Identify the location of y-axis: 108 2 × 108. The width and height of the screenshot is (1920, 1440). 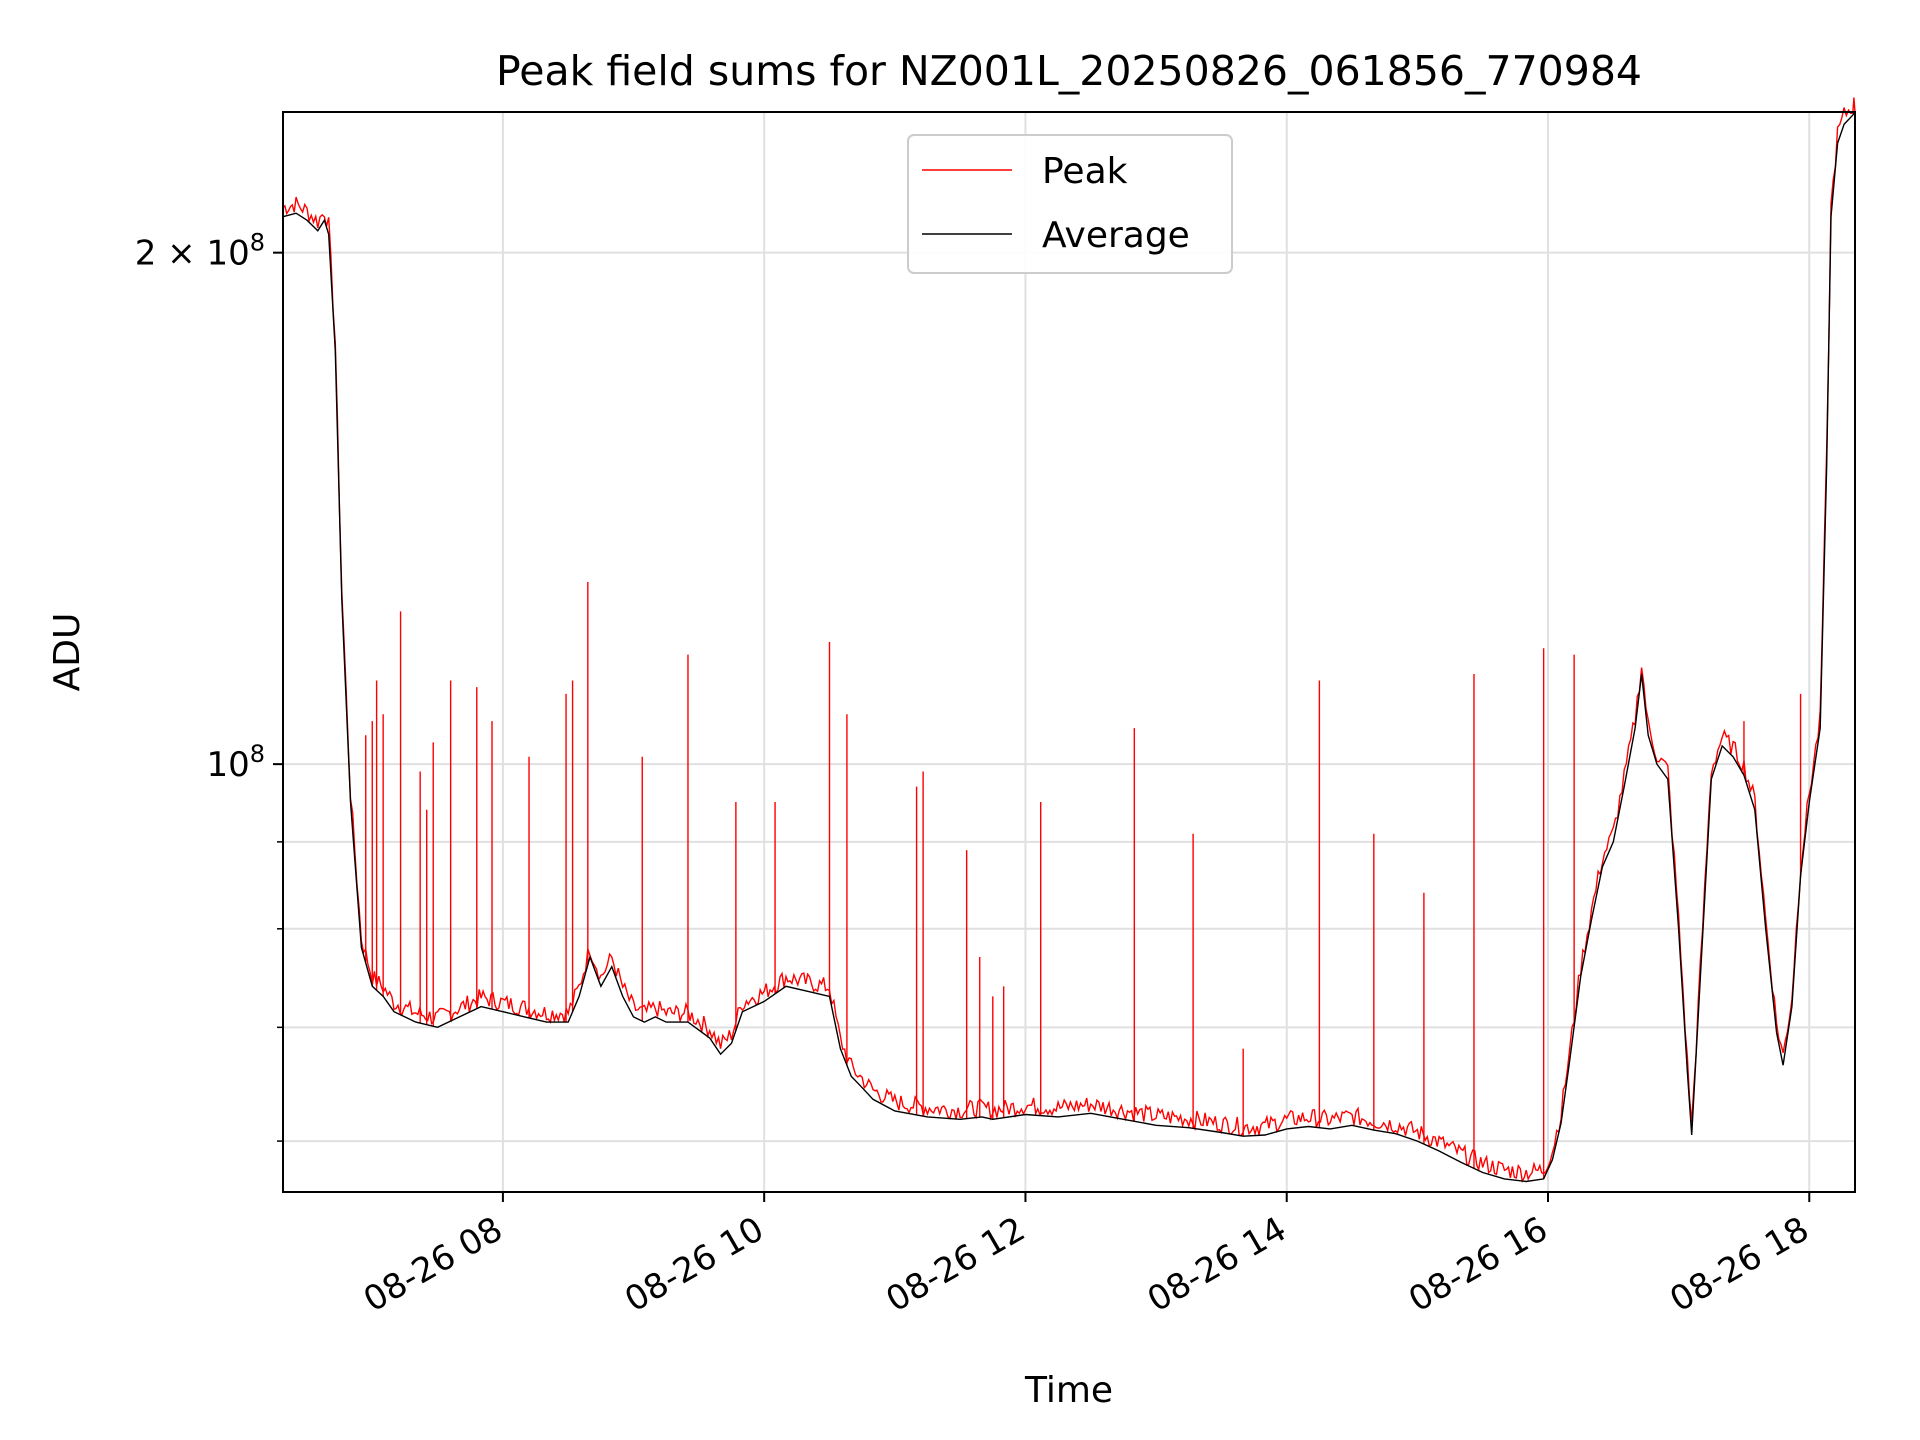
(209, 685).